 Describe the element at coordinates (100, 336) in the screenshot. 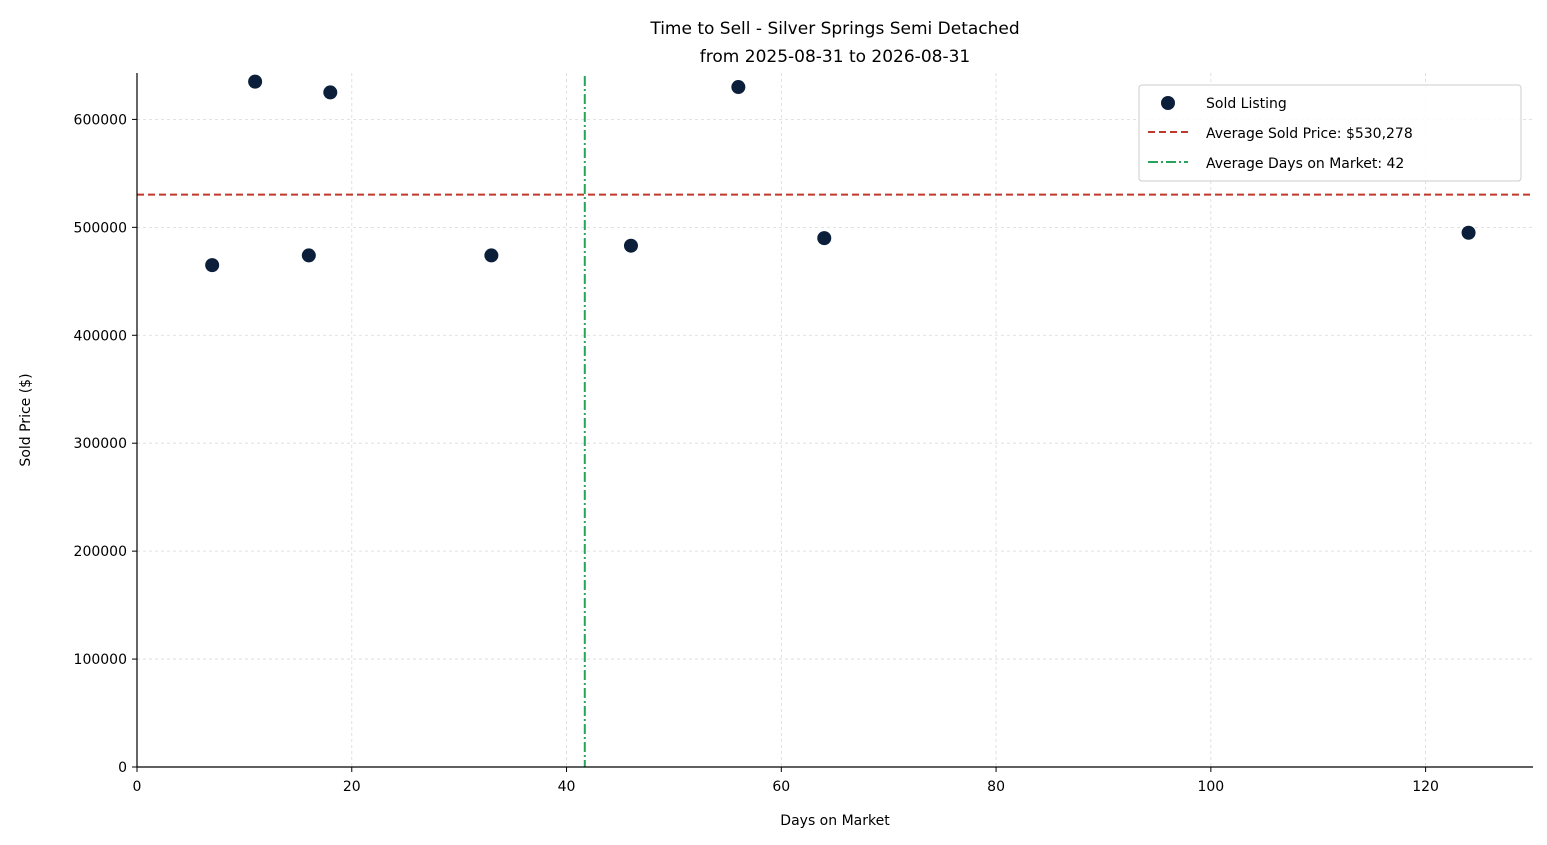

I see `y-tick-label: 400000` at that location.